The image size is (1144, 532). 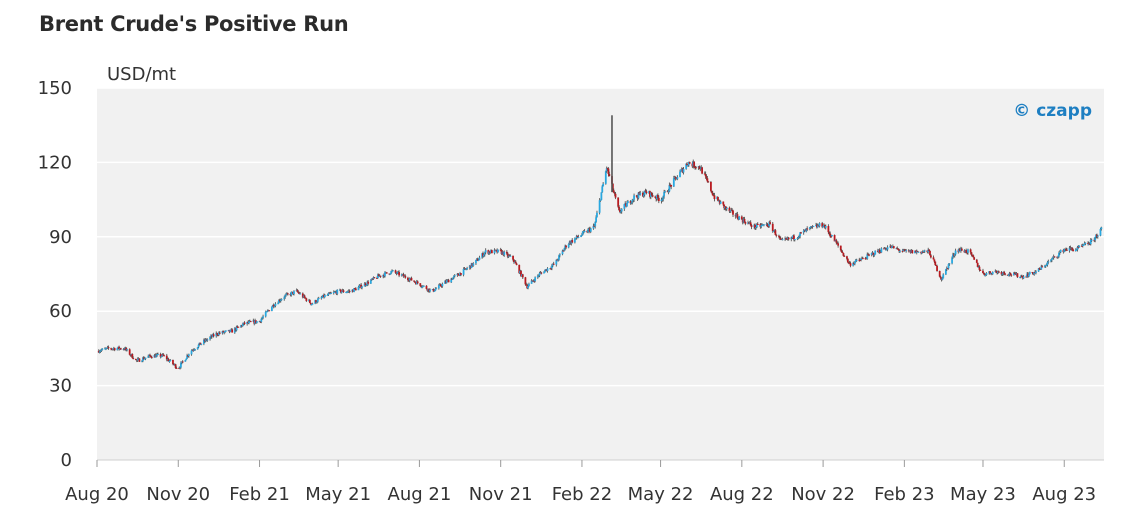 What do you see at coordinates (60, 386) in the screenshot?
I see `y-tick-label: 30` at bounding box center [60, 386].